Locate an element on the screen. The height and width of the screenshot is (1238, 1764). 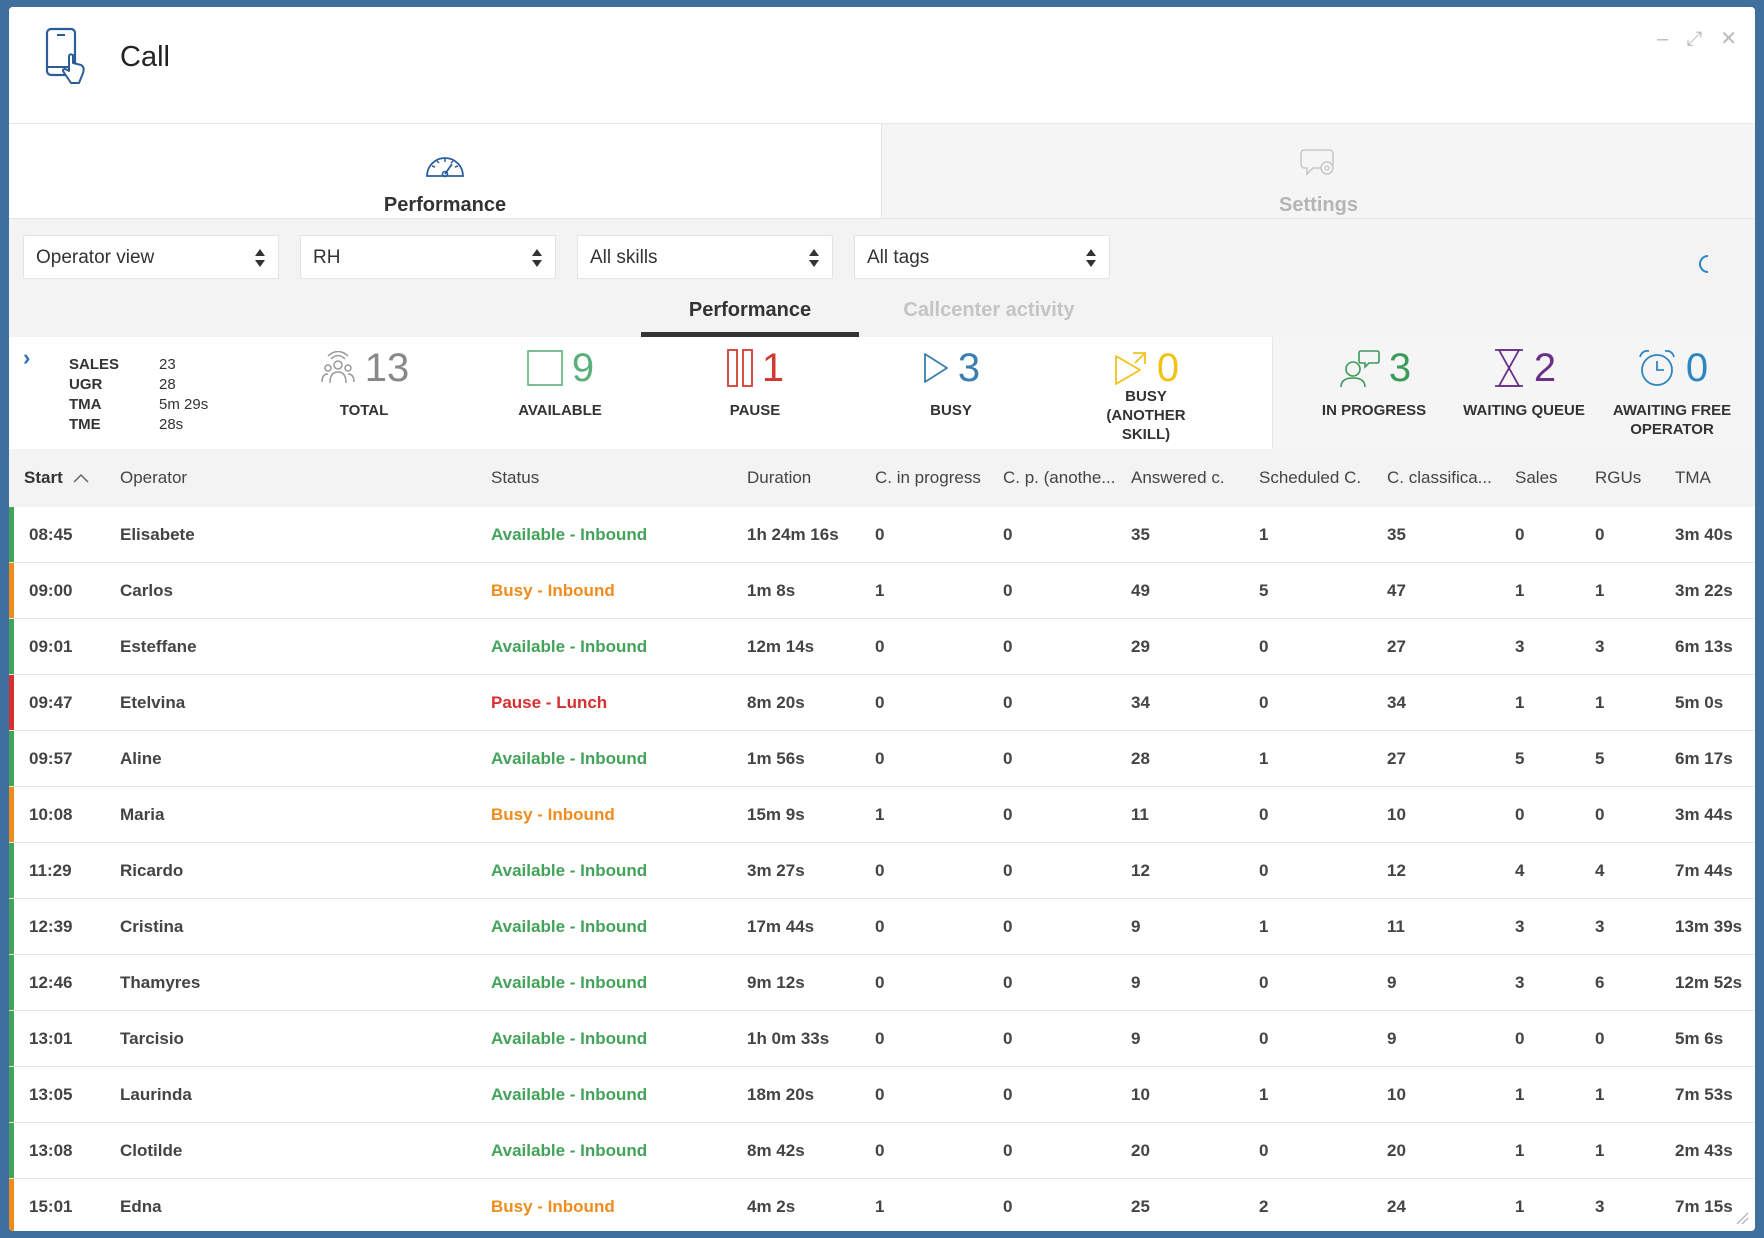
cell-calls-in-progress: 1 is located at coordinates (880, 1206).